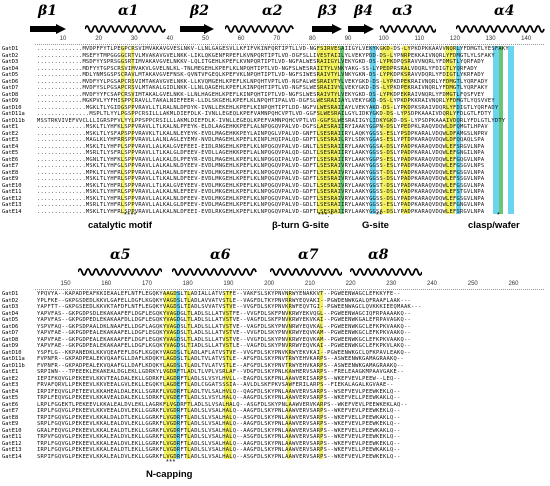  What do you see at coordinates (275, 263) in the screenshot?
I see `secondary-structure-track-bottom: α5 α6 α7 α8` at bounding box center [275, 263].